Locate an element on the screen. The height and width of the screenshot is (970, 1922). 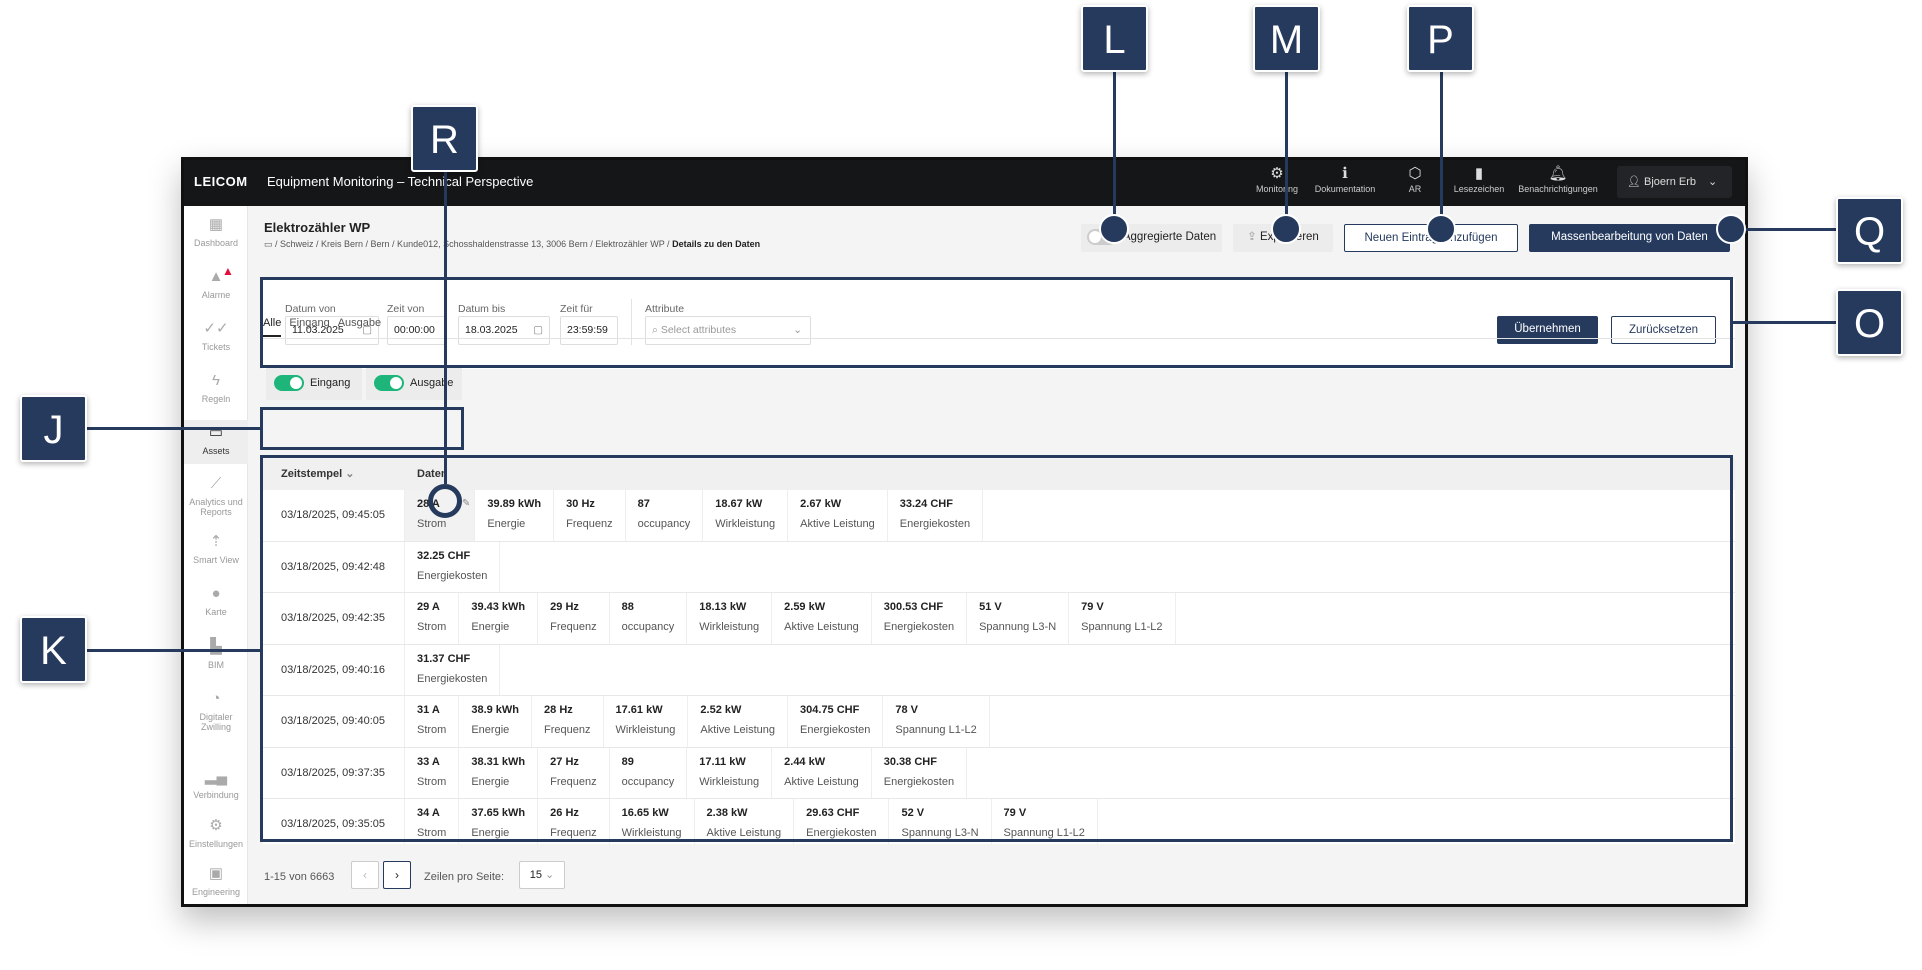
data-cell: 2.67 kW Aktive Leistung is located at coordinates (838, 515).